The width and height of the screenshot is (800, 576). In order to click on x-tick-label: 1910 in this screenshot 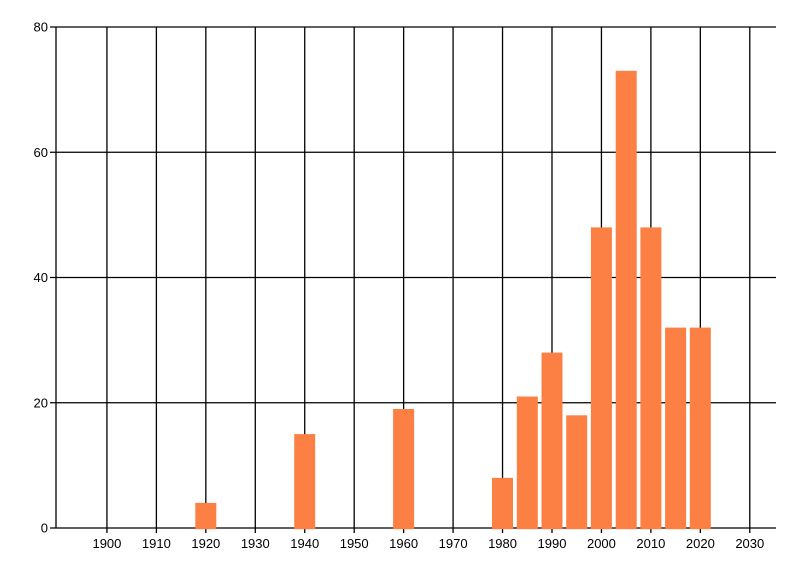, I will do `click(156, 543)`.